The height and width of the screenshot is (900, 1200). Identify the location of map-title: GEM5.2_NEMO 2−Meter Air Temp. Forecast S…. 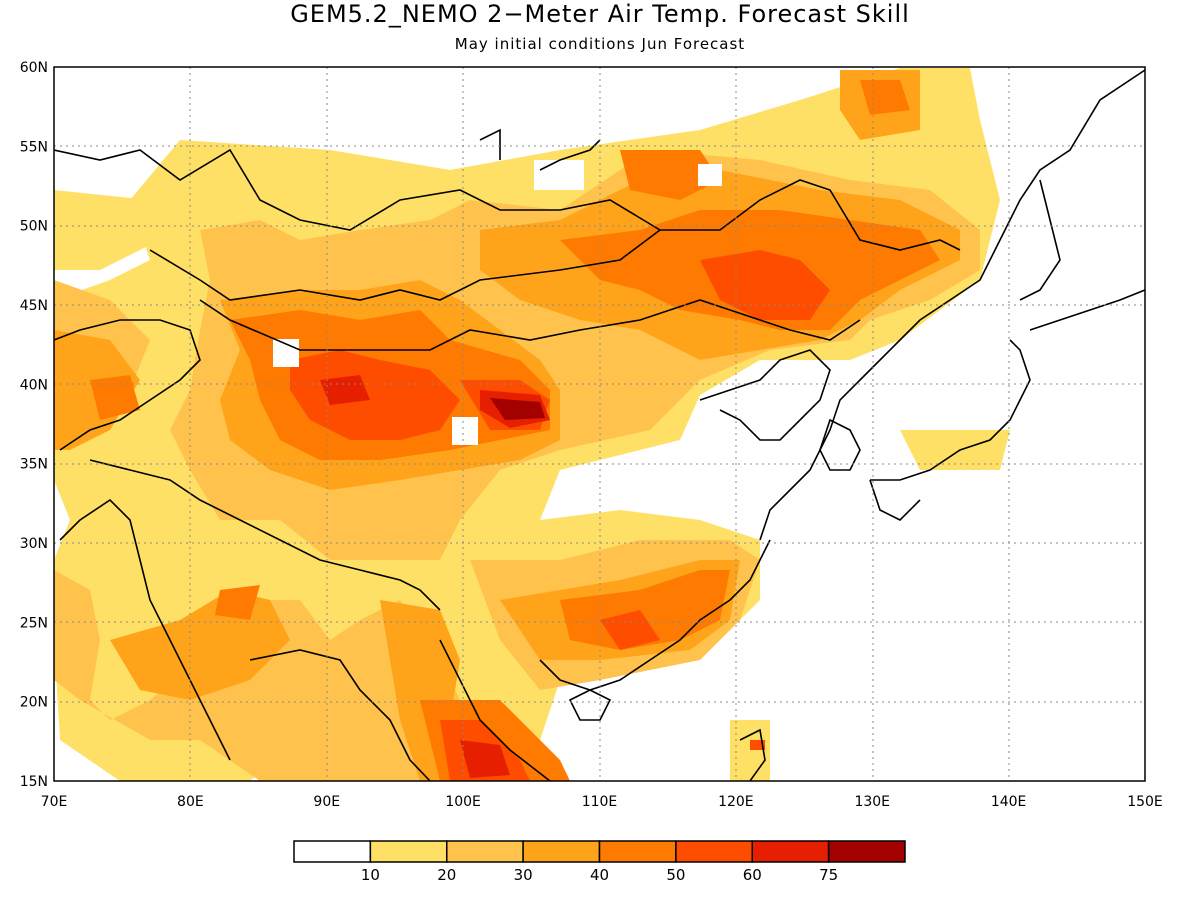
(600, 14).